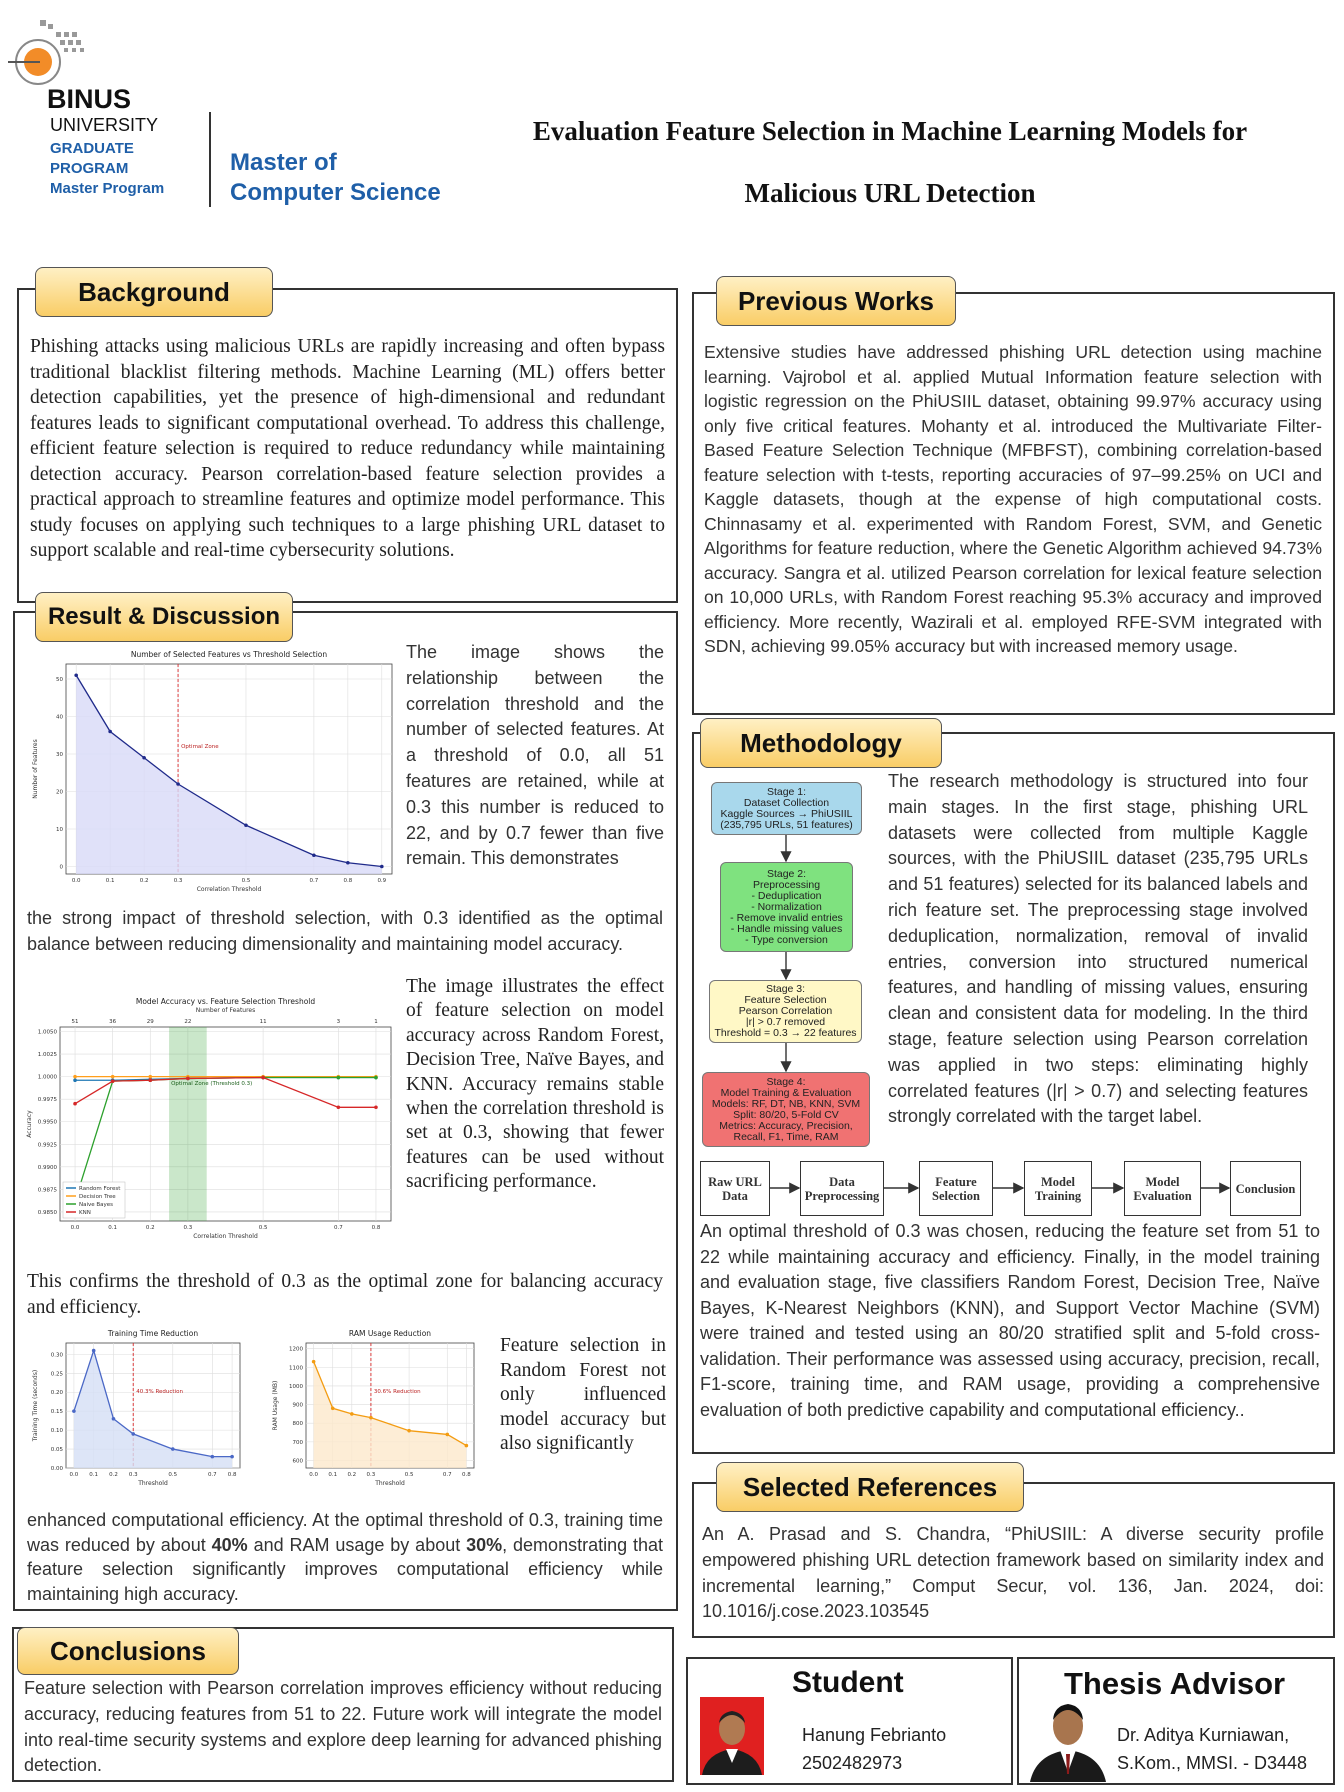 The width and height of the screenshot is (1344, 1792). Describe the element at coordinates (57, 1412) in the screenshot. I see `y-tick-label: 0.15` at that location.